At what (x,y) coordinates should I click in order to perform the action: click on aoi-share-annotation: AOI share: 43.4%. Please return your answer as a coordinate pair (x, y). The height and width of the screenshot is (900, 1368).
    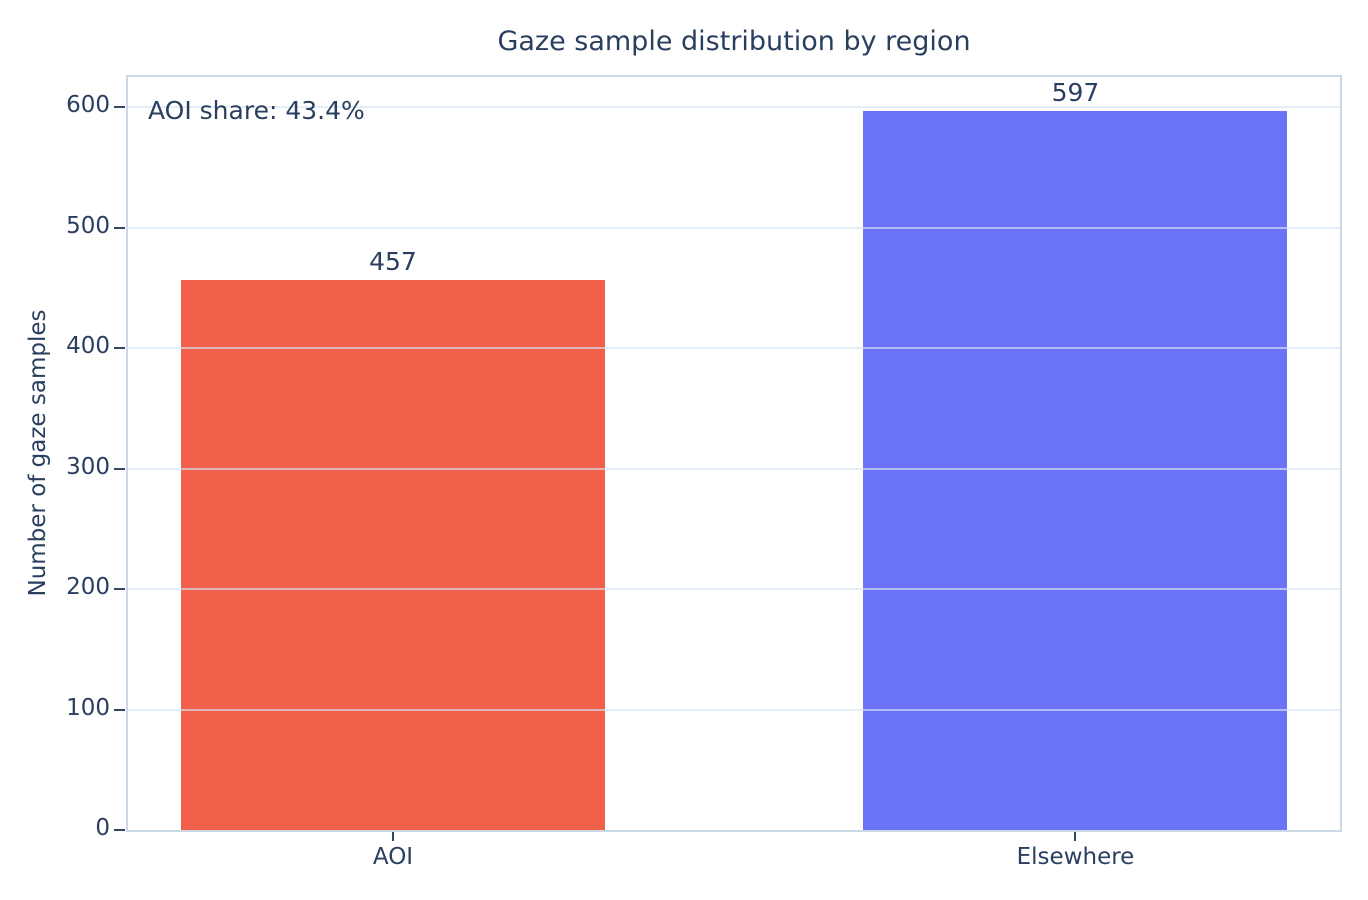
    Looking at the image, I should click on (256, 110).